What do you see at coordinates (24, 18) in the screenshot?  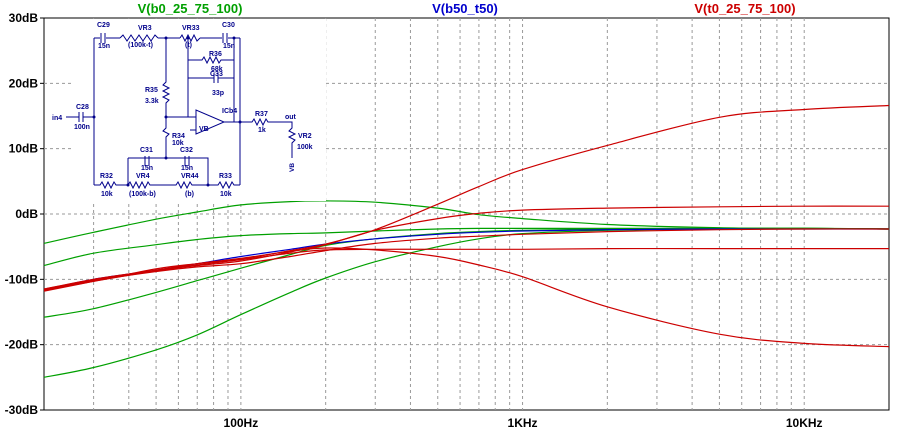 I see `y-tick-label: 30dB` at bounding box center [24, 18].